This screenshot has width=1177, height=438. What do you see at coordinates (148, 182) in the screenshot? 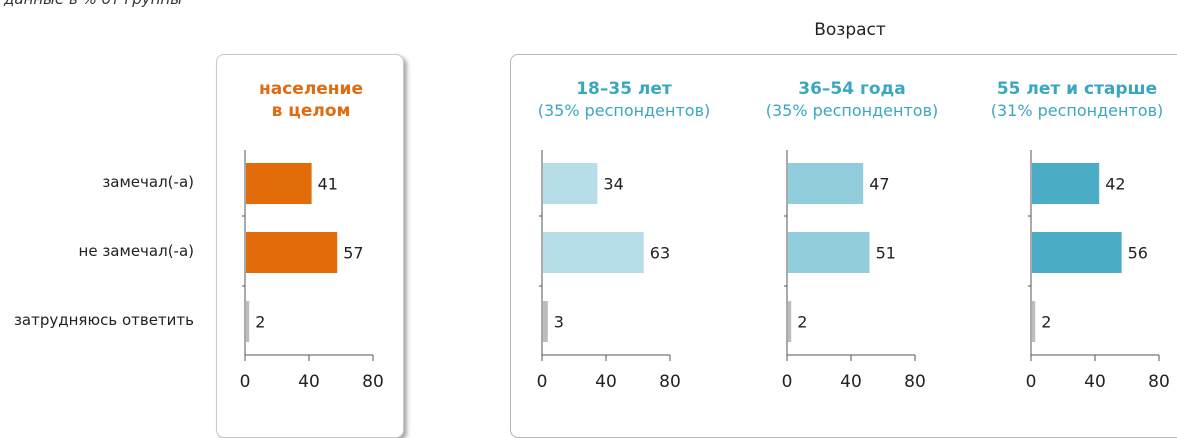
I see `row-label-noticed: замечал(-а)` at bounding box center [148, 182].